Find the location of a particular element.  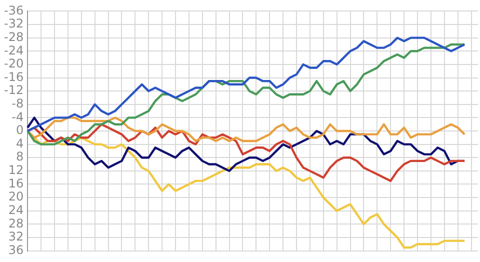

y-tick-label: 28 is located at coordinates (16, 223).